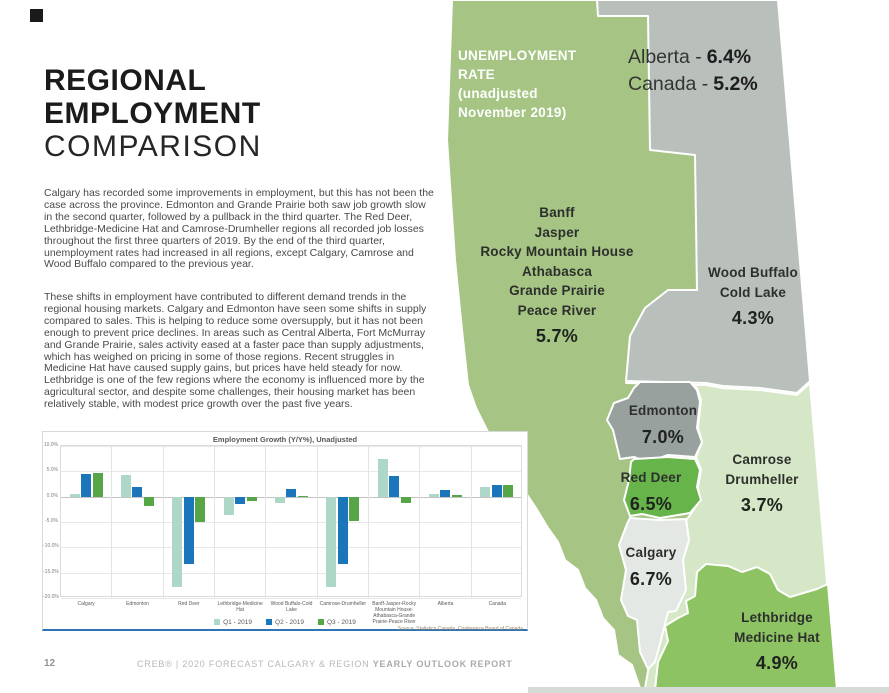 The width and height of the screenshot is (889, 693). Describe the element at coordinates (729, 57) in the screenshot. I see `alberta-rate-value: 6.4%` at that location.